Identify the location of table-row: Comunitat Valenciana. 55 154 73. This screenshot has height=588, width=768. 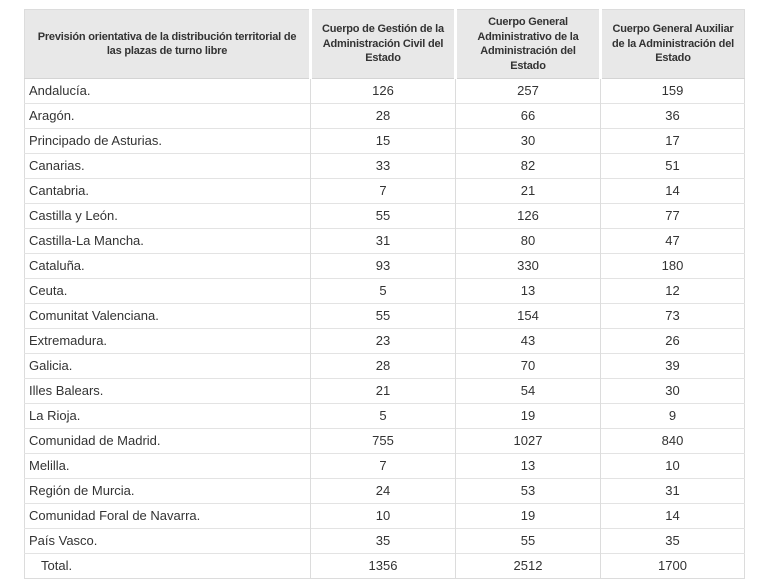
(384, 316).